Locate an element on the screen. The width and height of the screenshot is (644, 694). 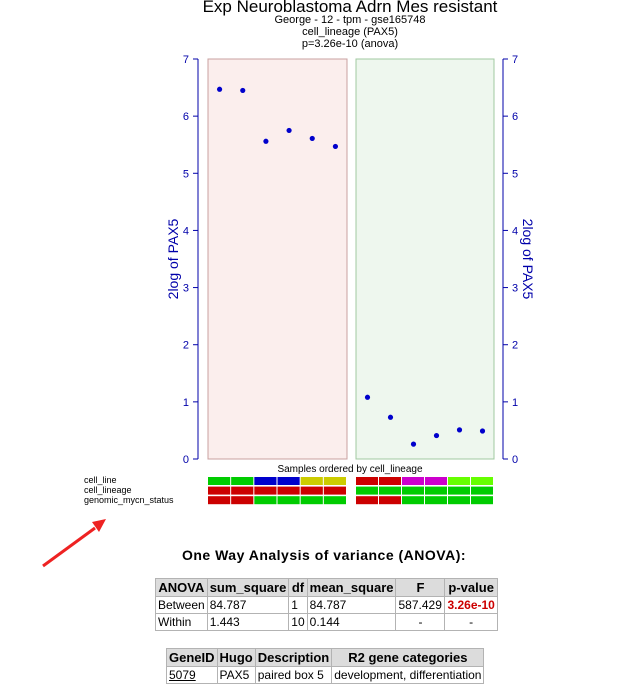
y-axis-label-right: 2log of PAX5 is located at coordinates (528, 259).